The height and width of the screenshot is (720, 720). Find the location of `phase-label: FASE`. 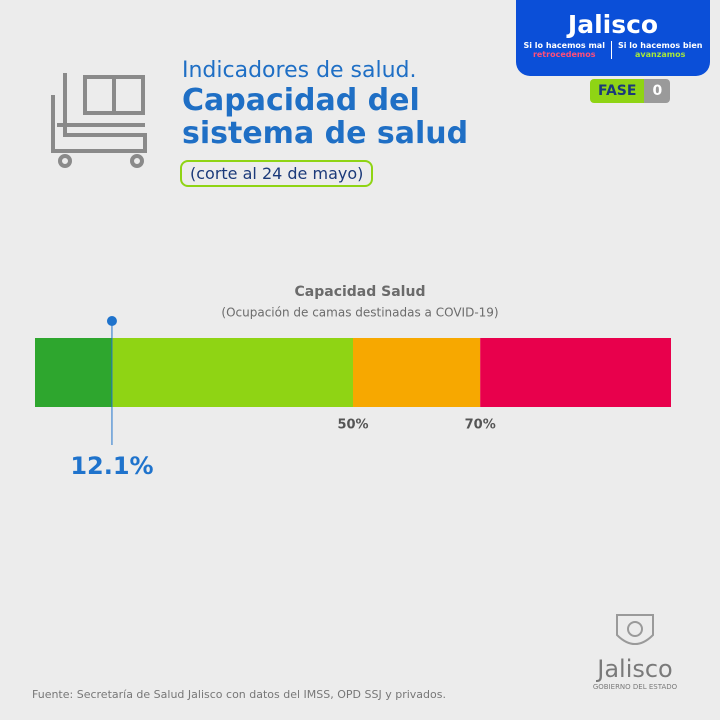

phase-label: FASE is located at coordinates (617, 91).